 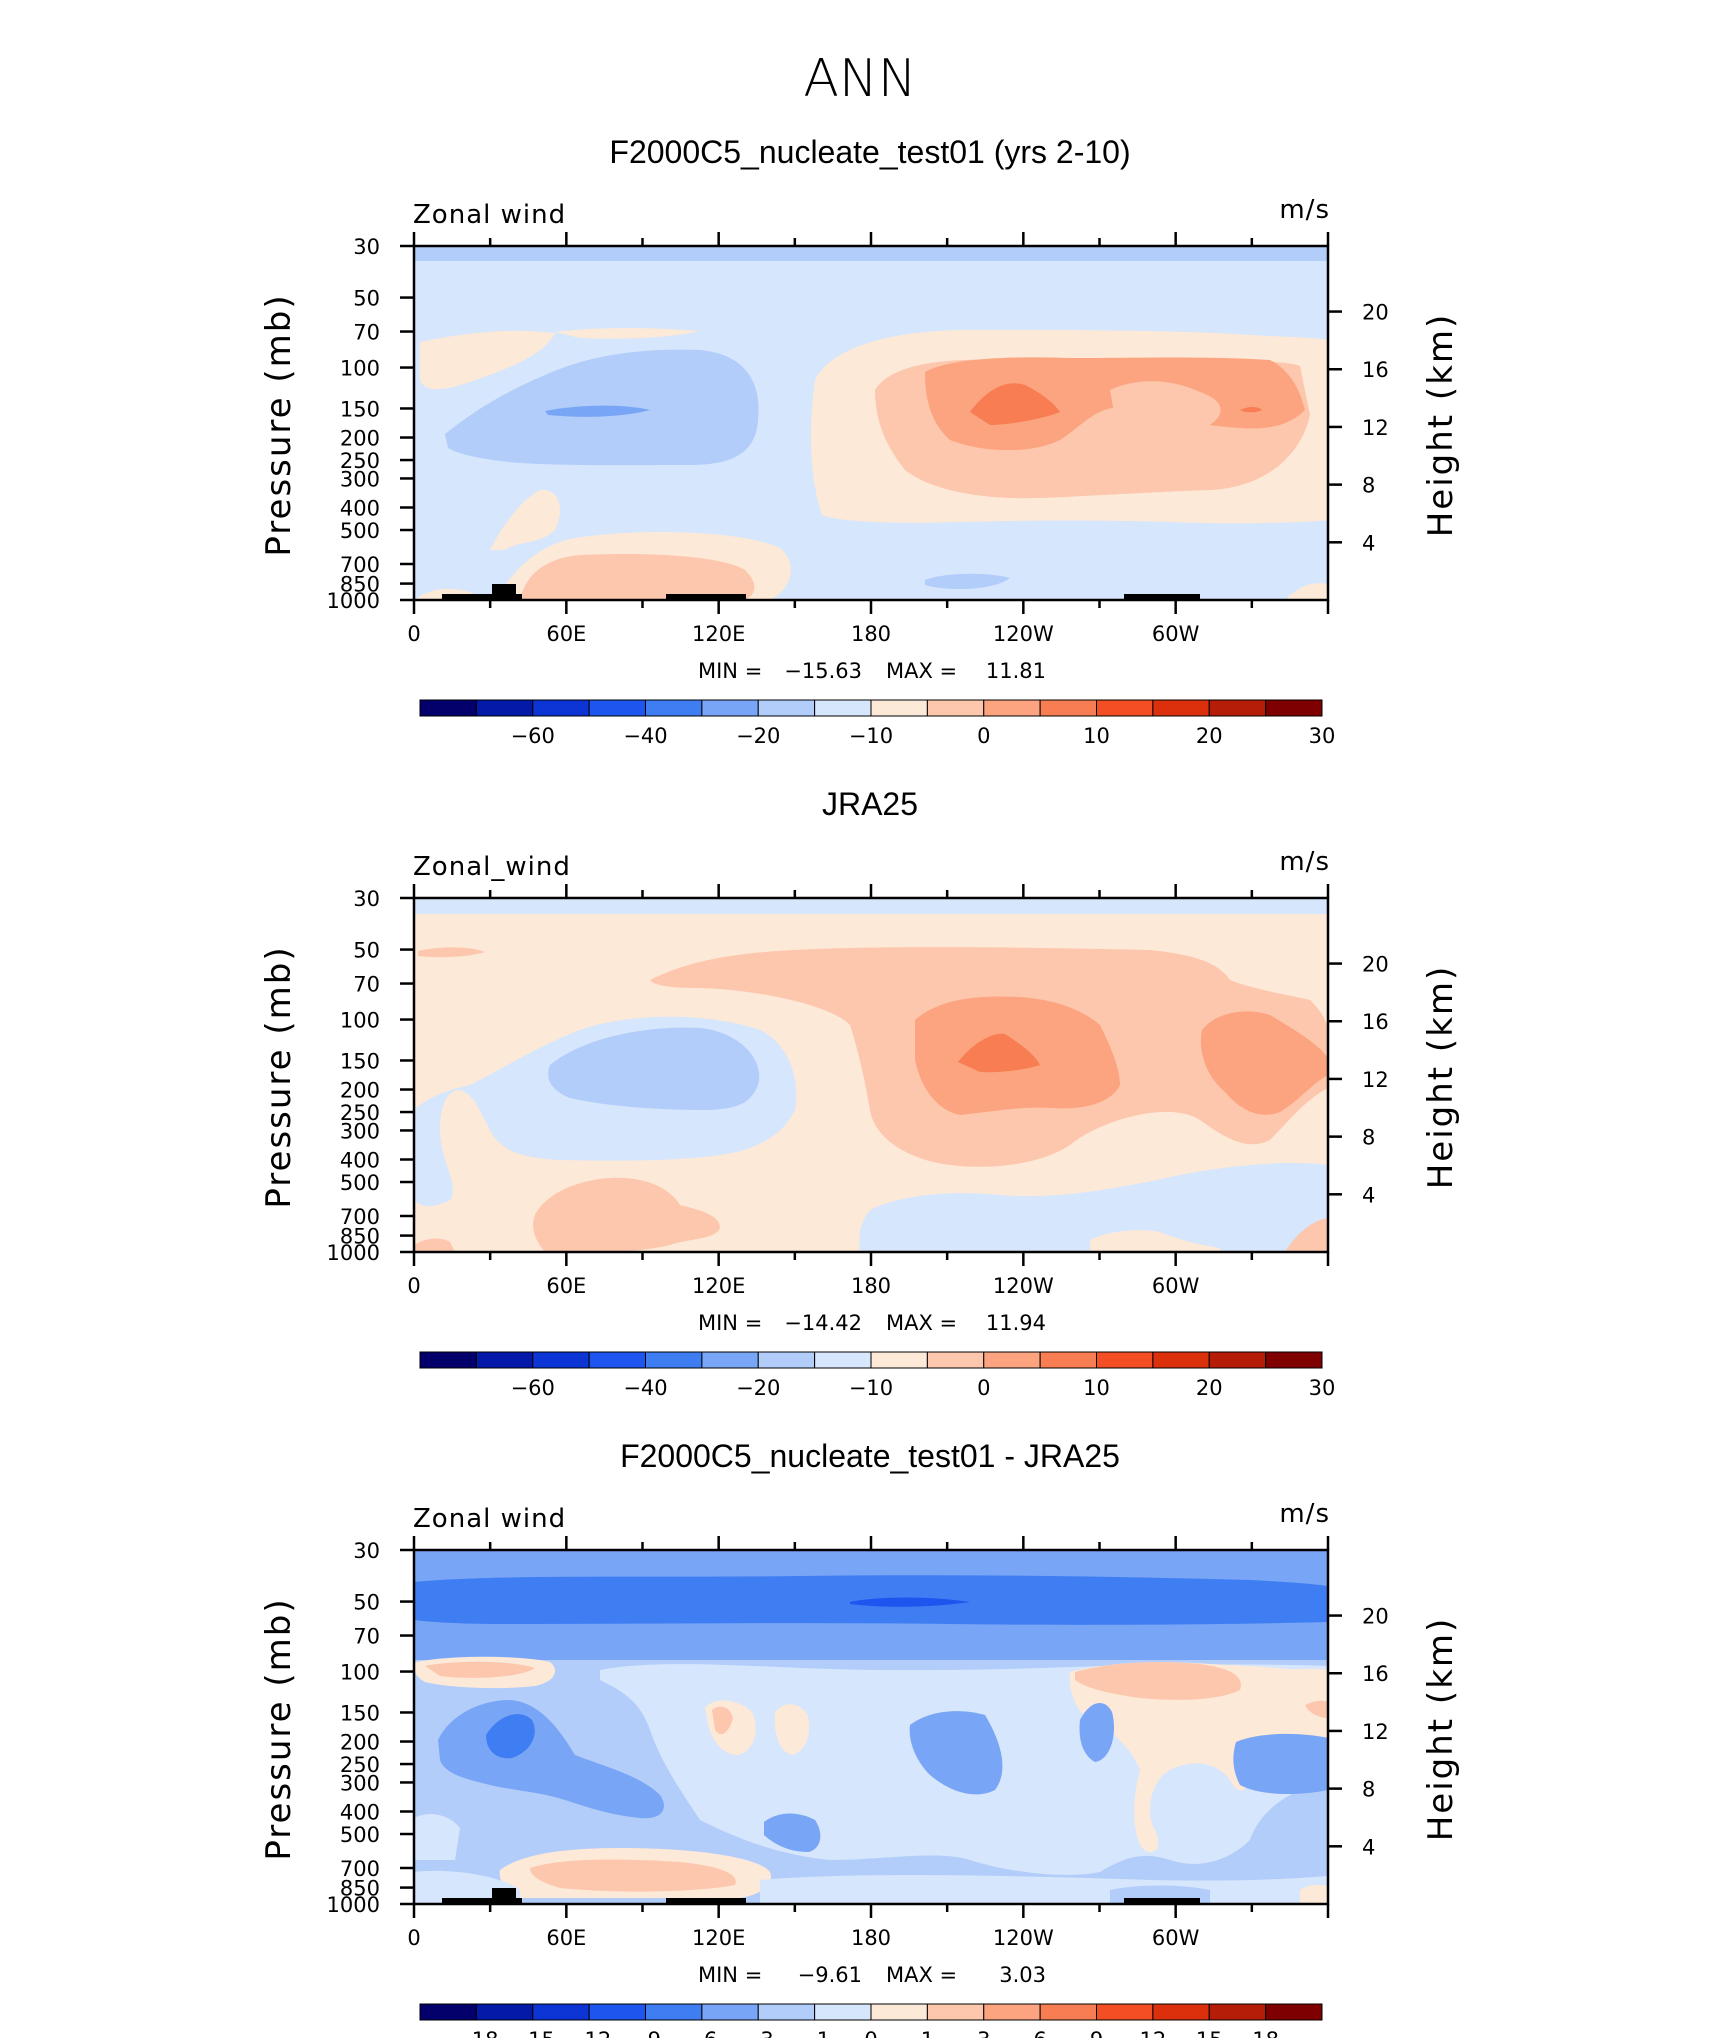 What do you see at coordinates (1304, 862) in the screenshot?
I see `units-label: m/s` at bounding box center [1304, 862].